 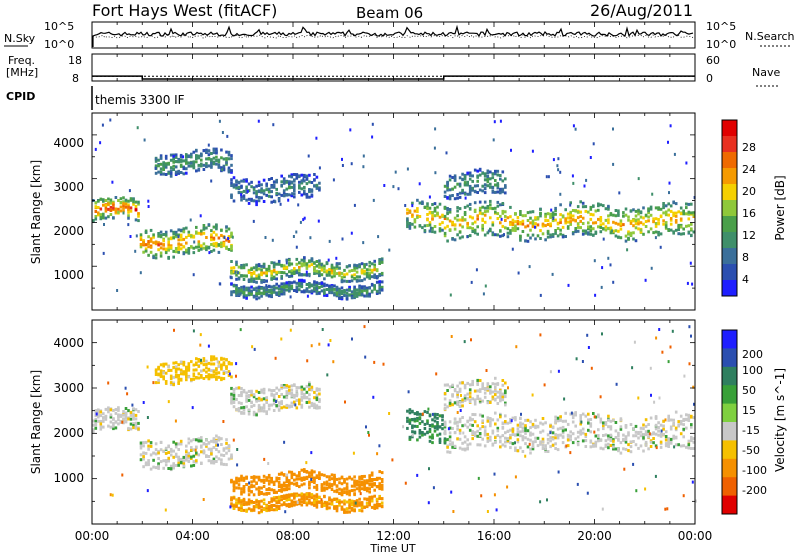 What do you see at coordinates (20, 38) in the screenshot?
I see `noise-sky-label: N.Sky` at bounding box center [20, 38].